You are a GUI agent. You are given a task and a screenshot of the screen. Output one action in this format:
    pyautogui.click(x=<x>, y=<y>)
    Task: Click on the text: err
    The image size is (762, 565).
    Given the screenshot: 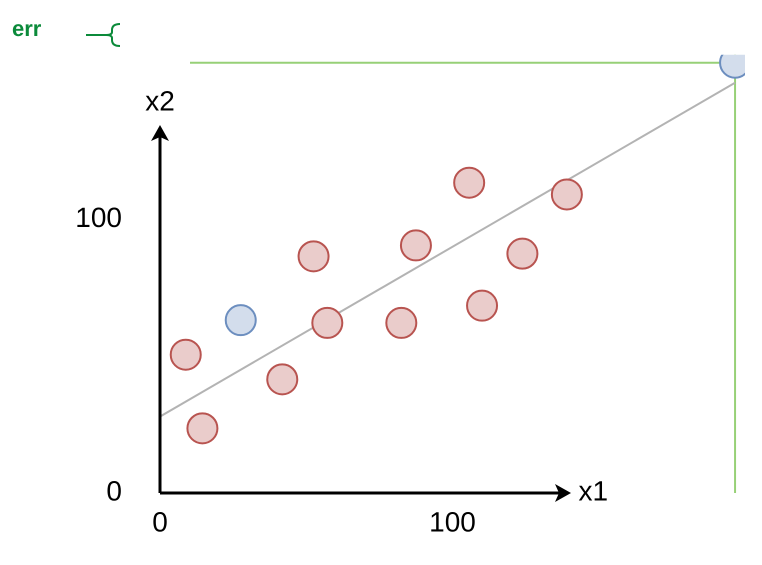 What is the action you would take?
    pyautogui.click(x=27, y=28)
    